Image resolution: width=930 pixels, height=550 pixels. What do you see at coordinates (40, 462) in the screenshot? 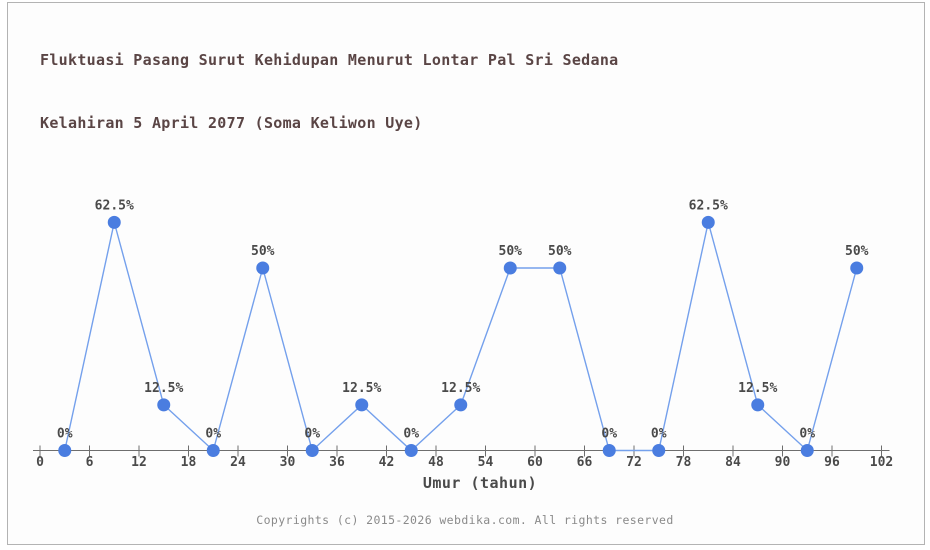
I see `x-axis-tick-label: 0` at bounding box center [40, 462].